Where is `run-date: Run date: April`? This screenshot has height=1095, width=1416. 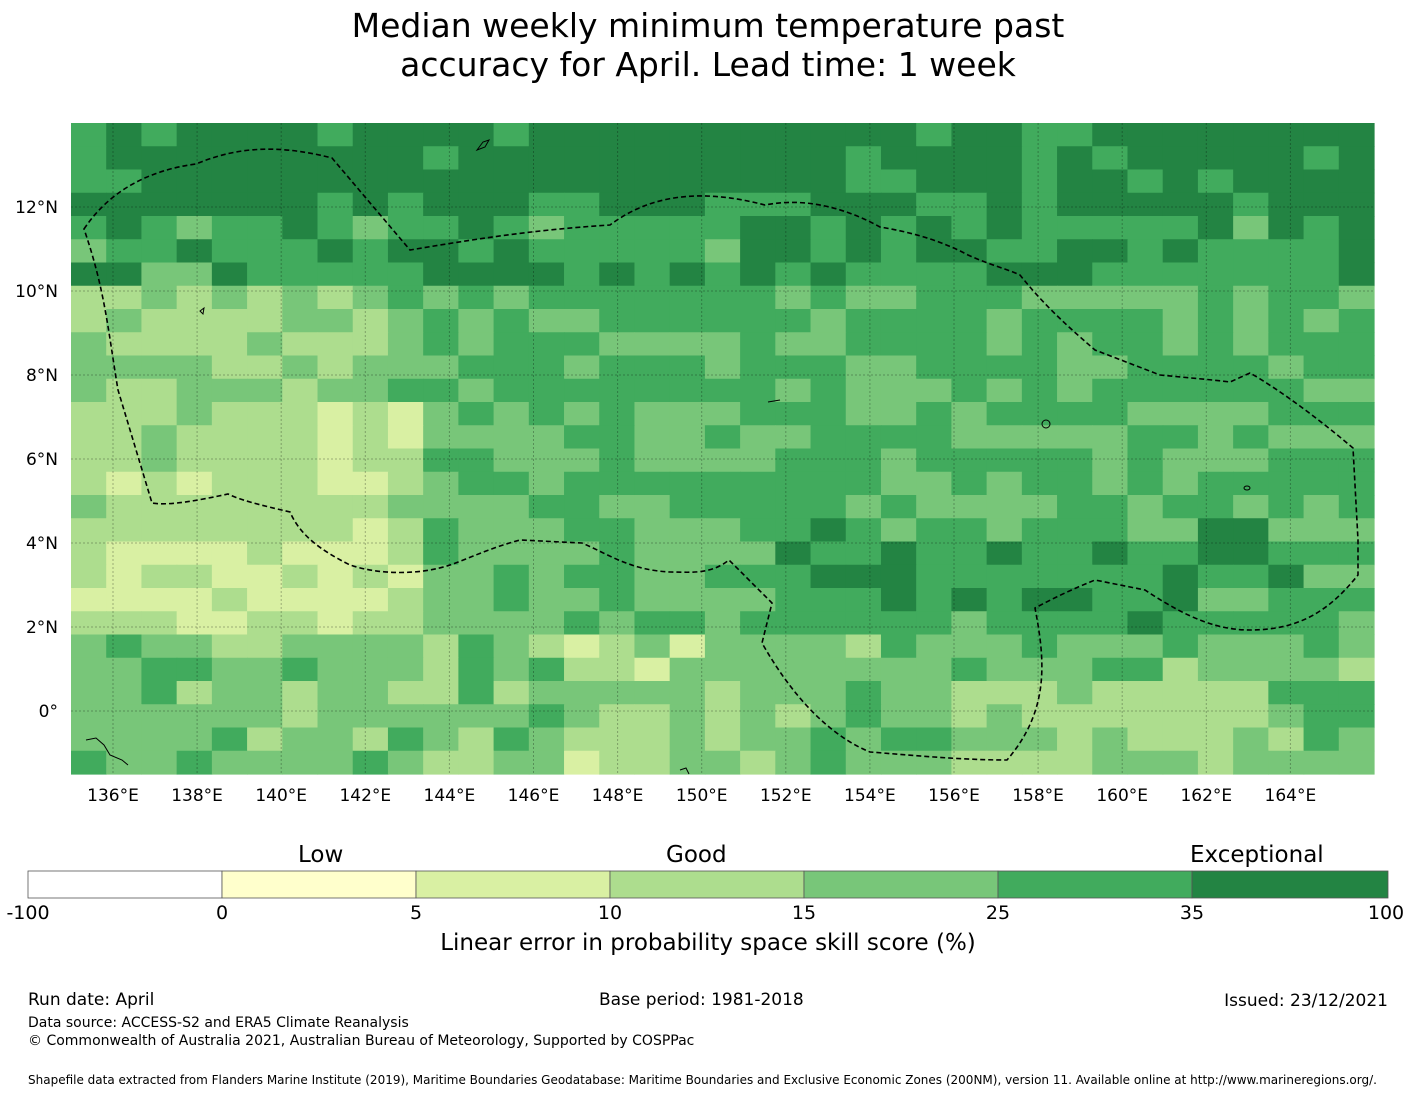 run-date: Run date: April is located at coordinates (91, 1000).